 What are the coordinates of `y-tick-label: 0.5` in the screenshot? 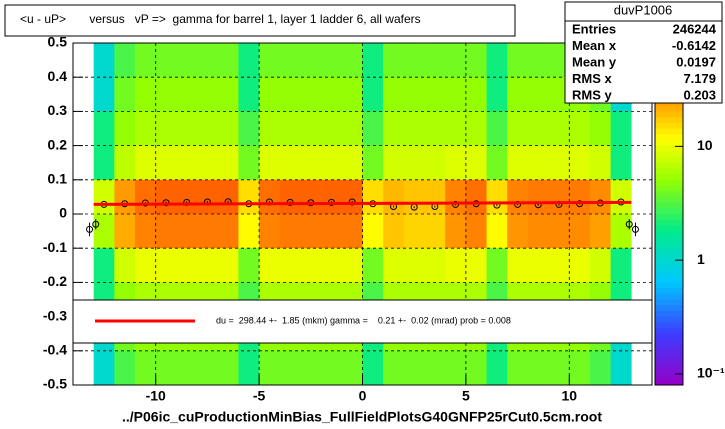 It's located at (58, 42).